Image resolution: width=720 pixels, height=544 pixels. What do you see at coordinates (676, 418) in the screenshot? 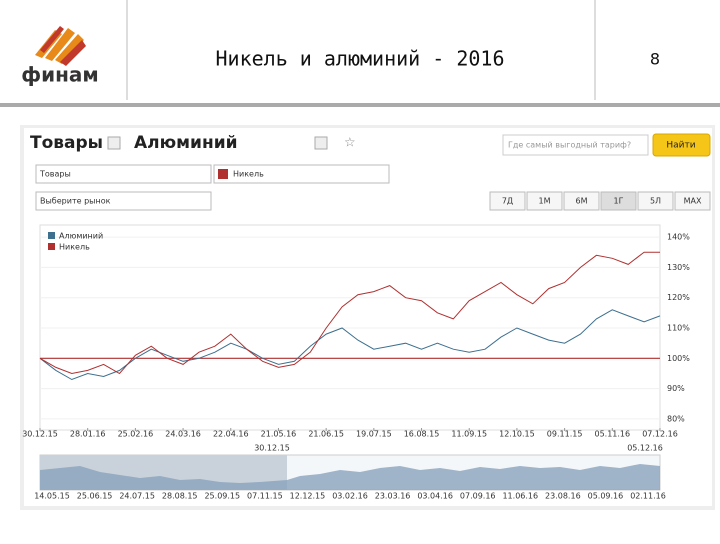
I see `y-tick-label: 80%` at bounding box center [676, 418].